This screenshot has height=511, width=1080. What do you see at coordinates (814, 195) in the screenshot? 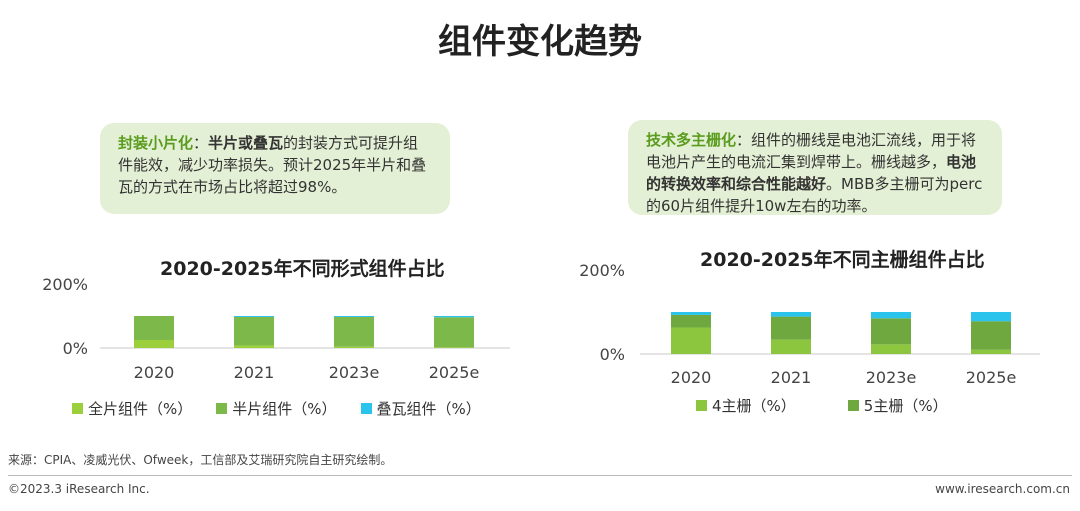
I see `callout-text: 。MBB多主栅可为perc的60片组件提升10w左右的功率。` at bounding box center [814, 195].